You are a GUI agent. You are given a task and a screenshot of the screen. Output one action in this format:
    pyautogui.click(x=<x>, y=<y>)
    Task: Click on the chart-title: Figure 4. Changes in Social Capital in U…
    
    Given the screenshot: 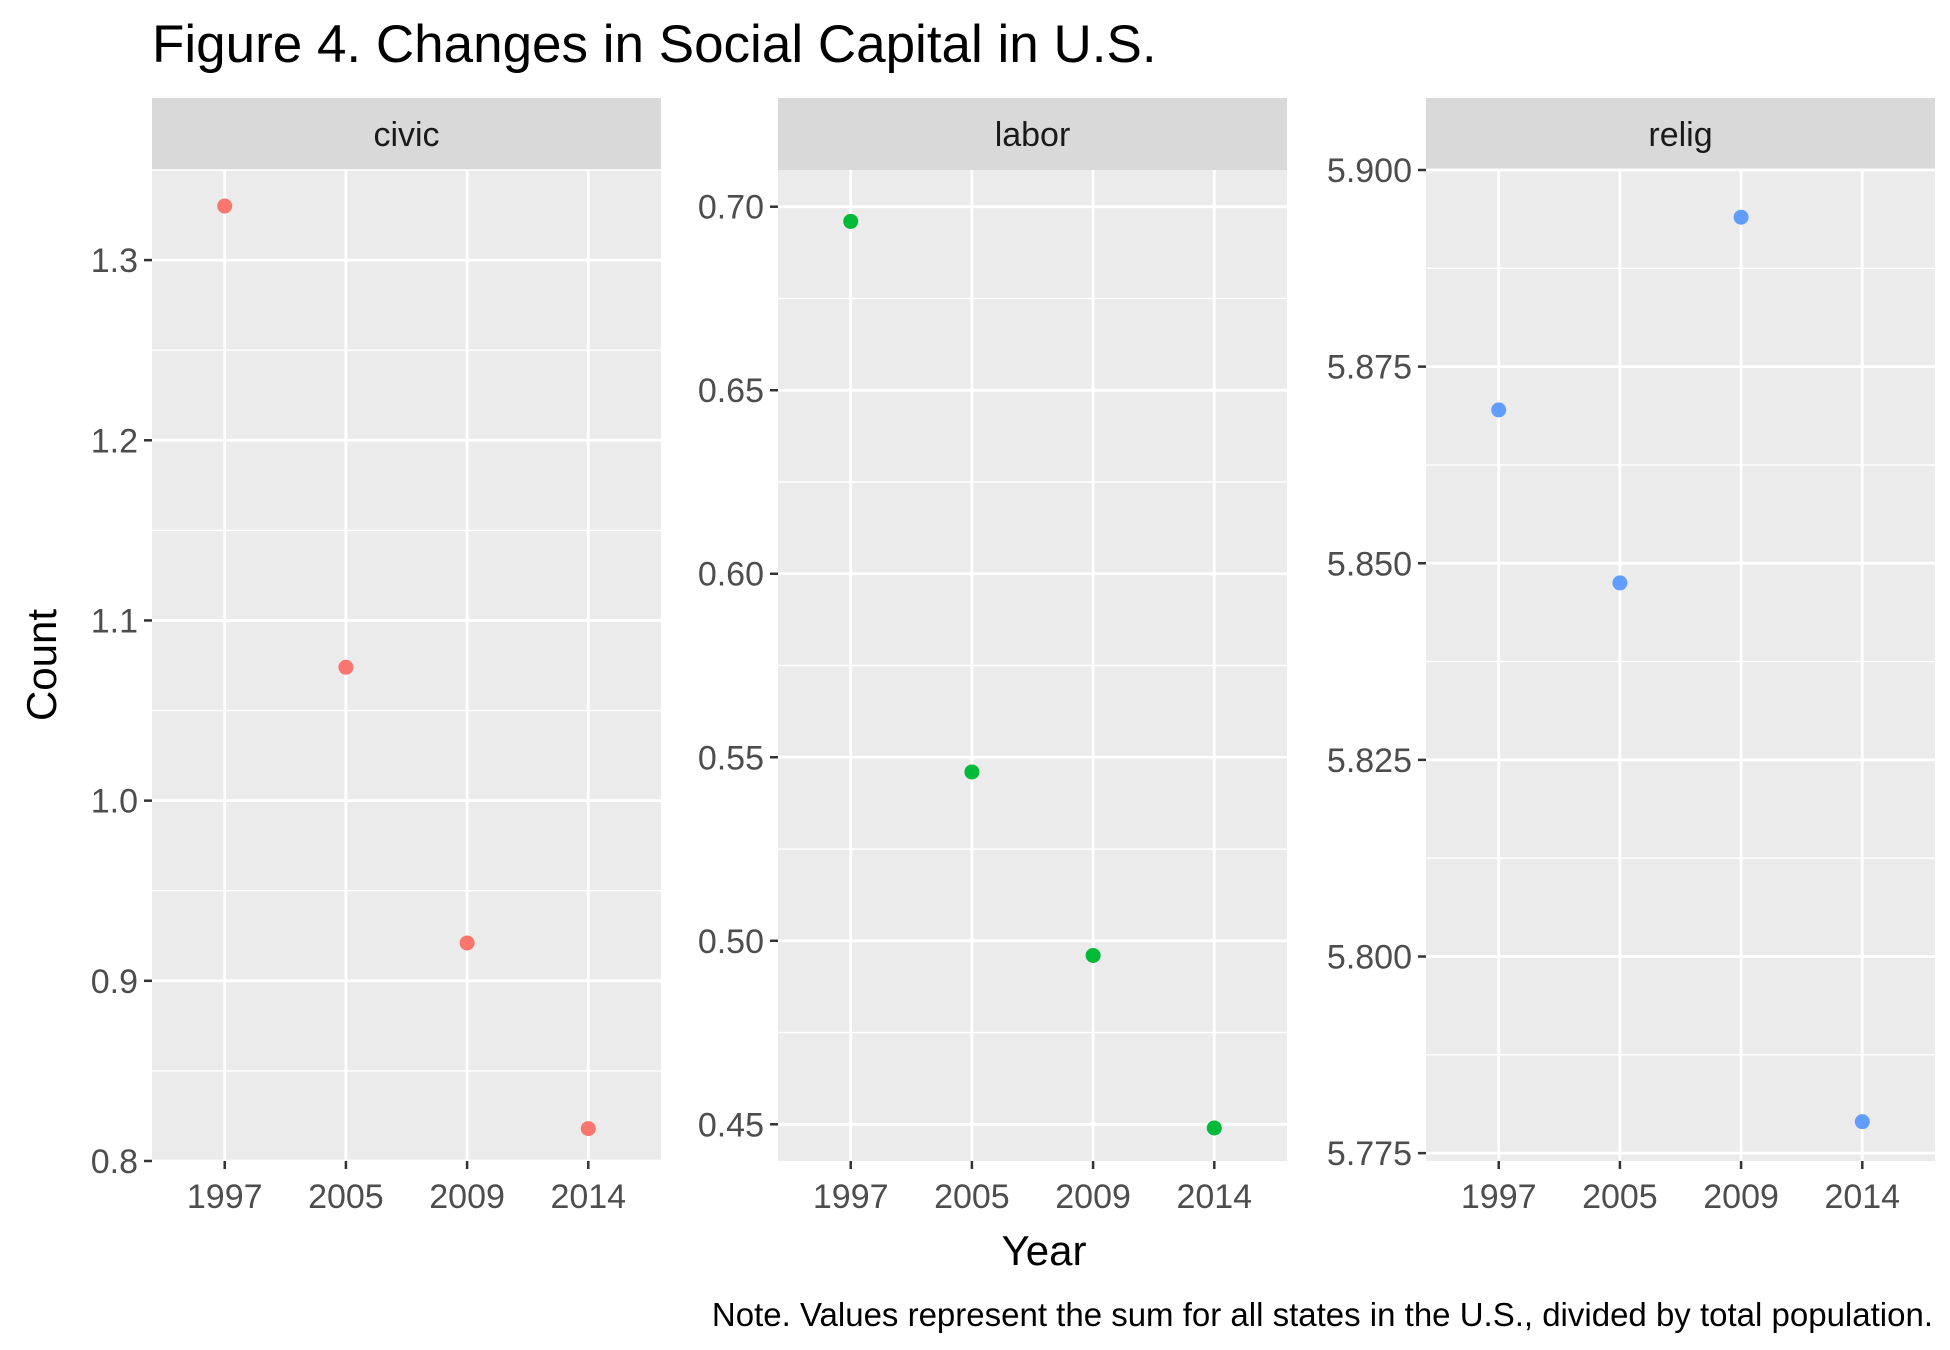 What is the action you would take?
    pyautogui.click(x=654, y=44)
    